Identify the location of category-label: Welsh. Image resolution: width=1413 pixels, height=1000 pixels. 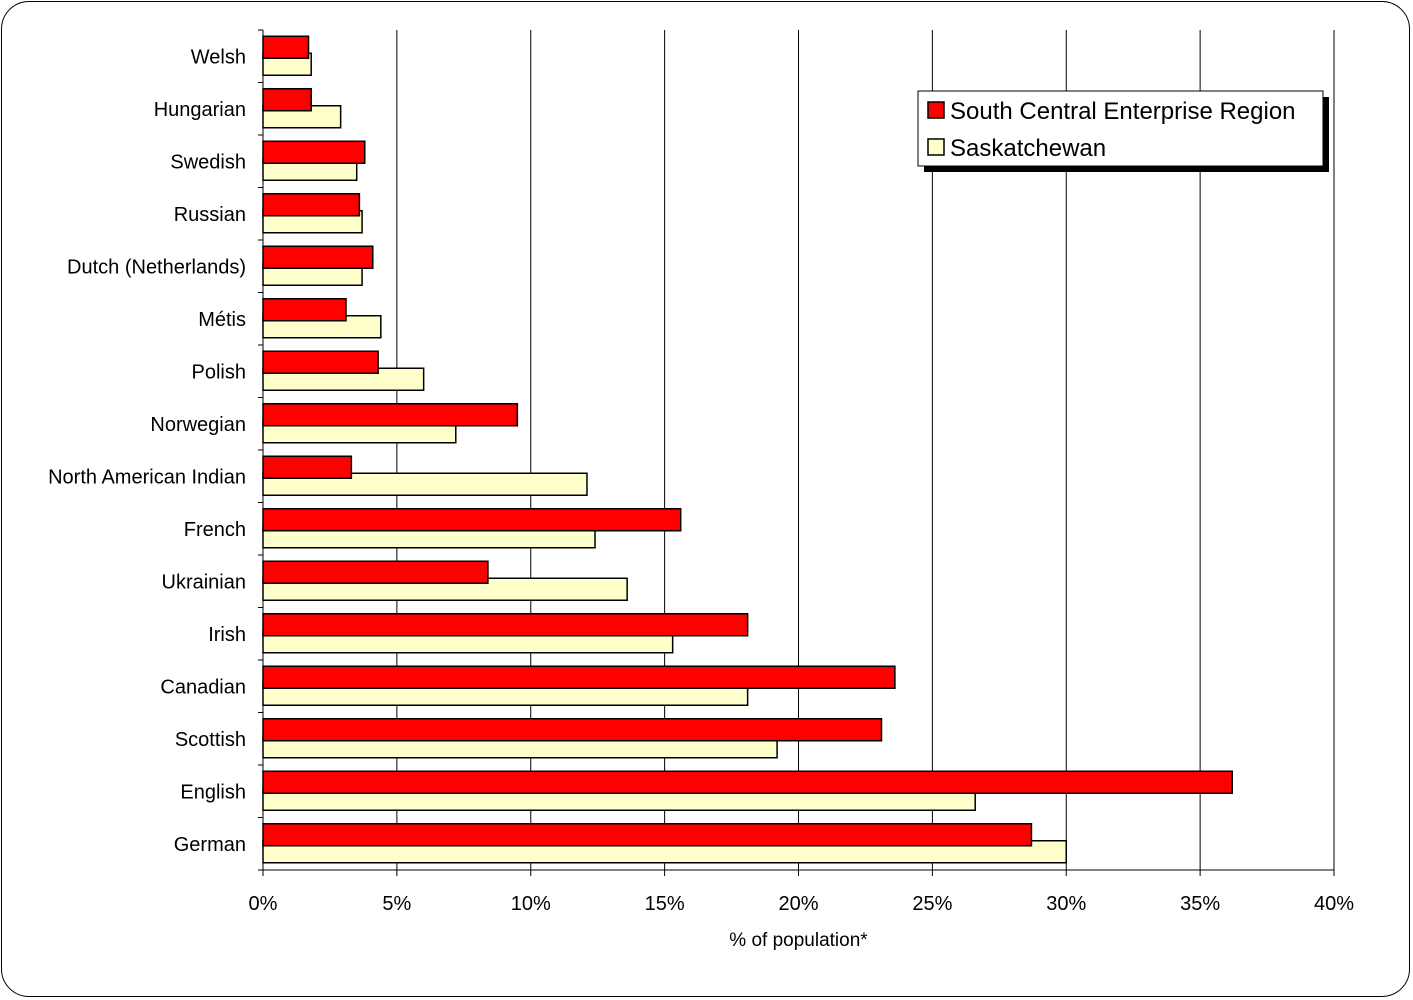
(218, 57).